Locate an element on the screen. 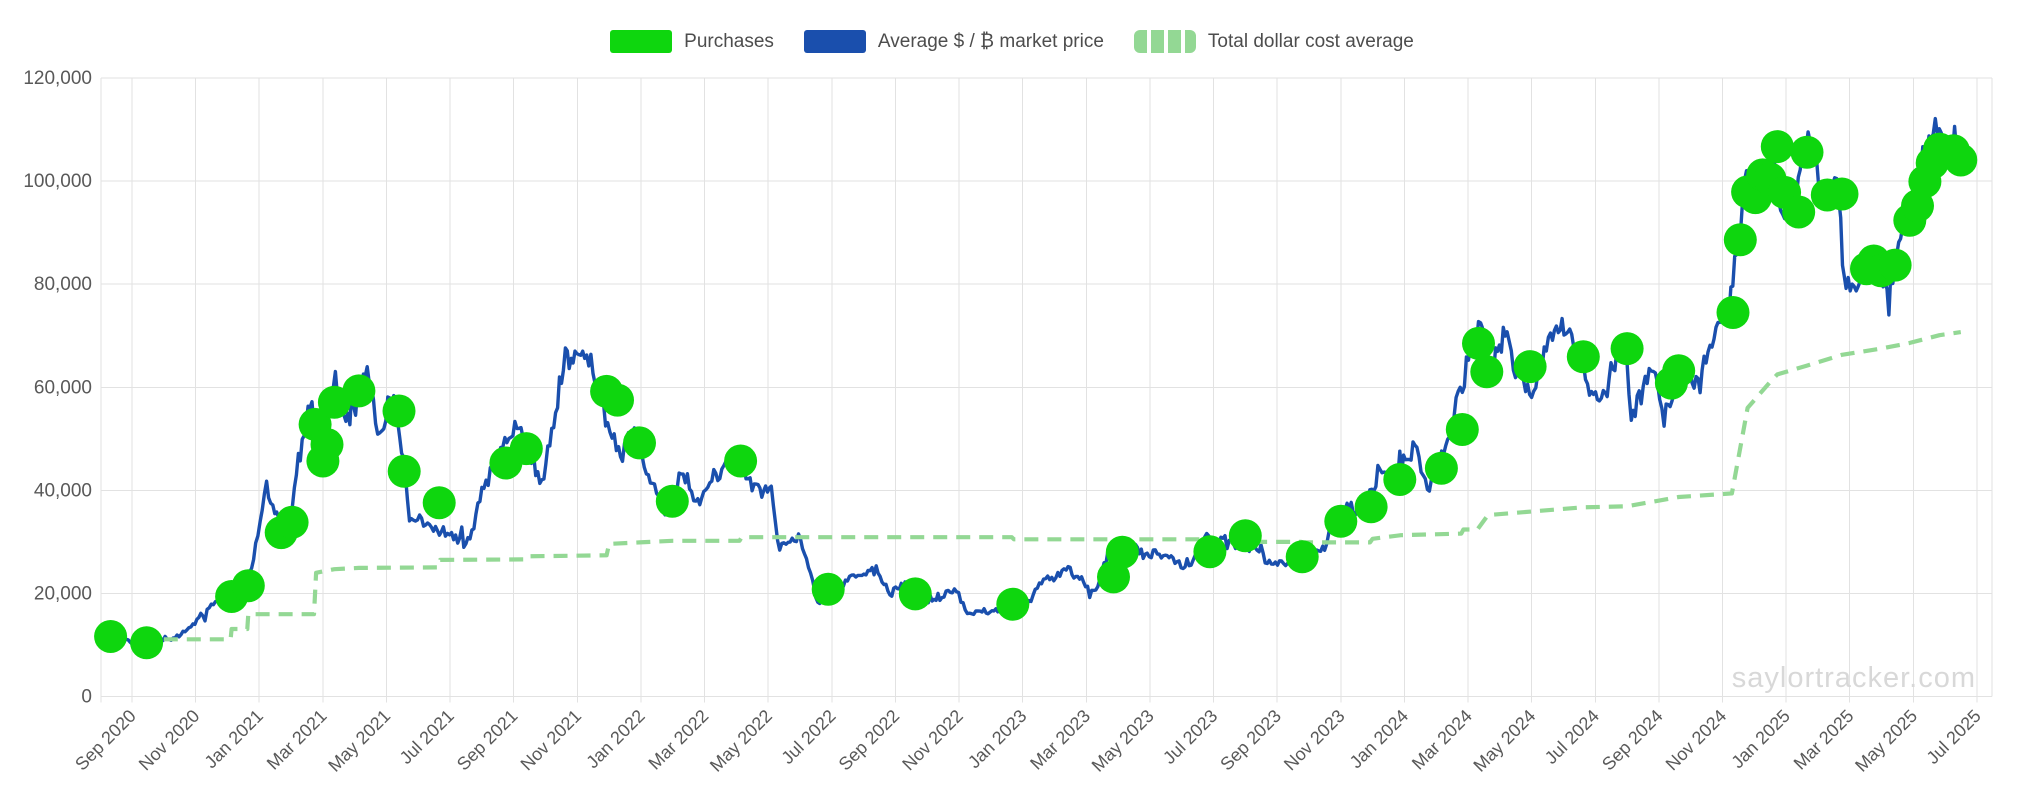  legend-item-market-price: Average $ / ₿ market price is located at coordinates (953, 41).